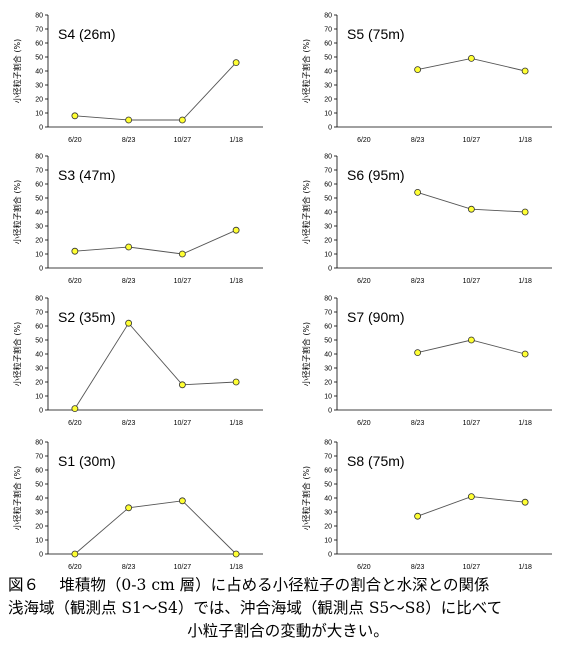 This screenshot has width=573, height=650. Describe the element at coordinates (255, 608) in the screenshot. I see `caption-line-2: 浅海域（観測点 S1〜S4）では、沖合海域（観測点 S5〜S8）に比べて` at that location.